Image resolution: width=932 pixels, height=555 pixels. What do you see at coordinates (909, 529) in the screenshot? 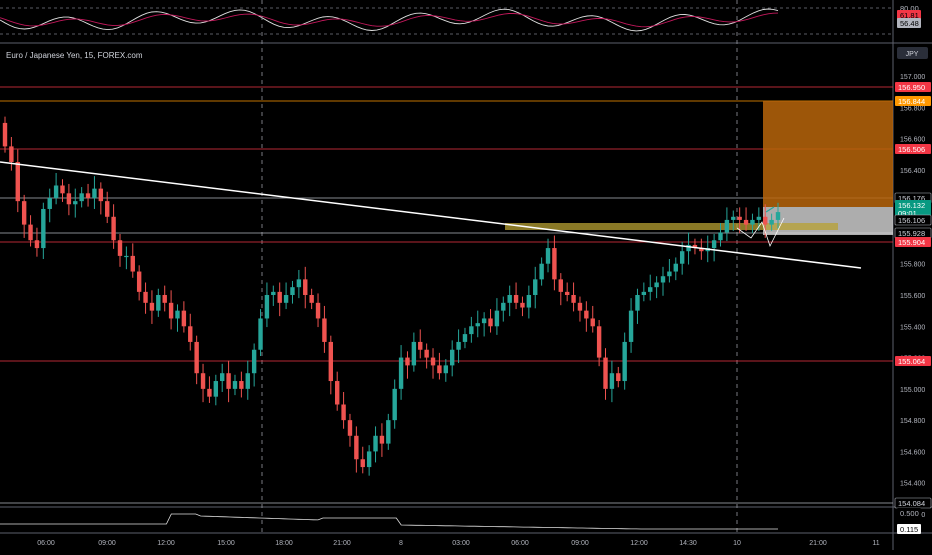
I see `lower-tag-label: 0.115` at bounding box center [909, 529].